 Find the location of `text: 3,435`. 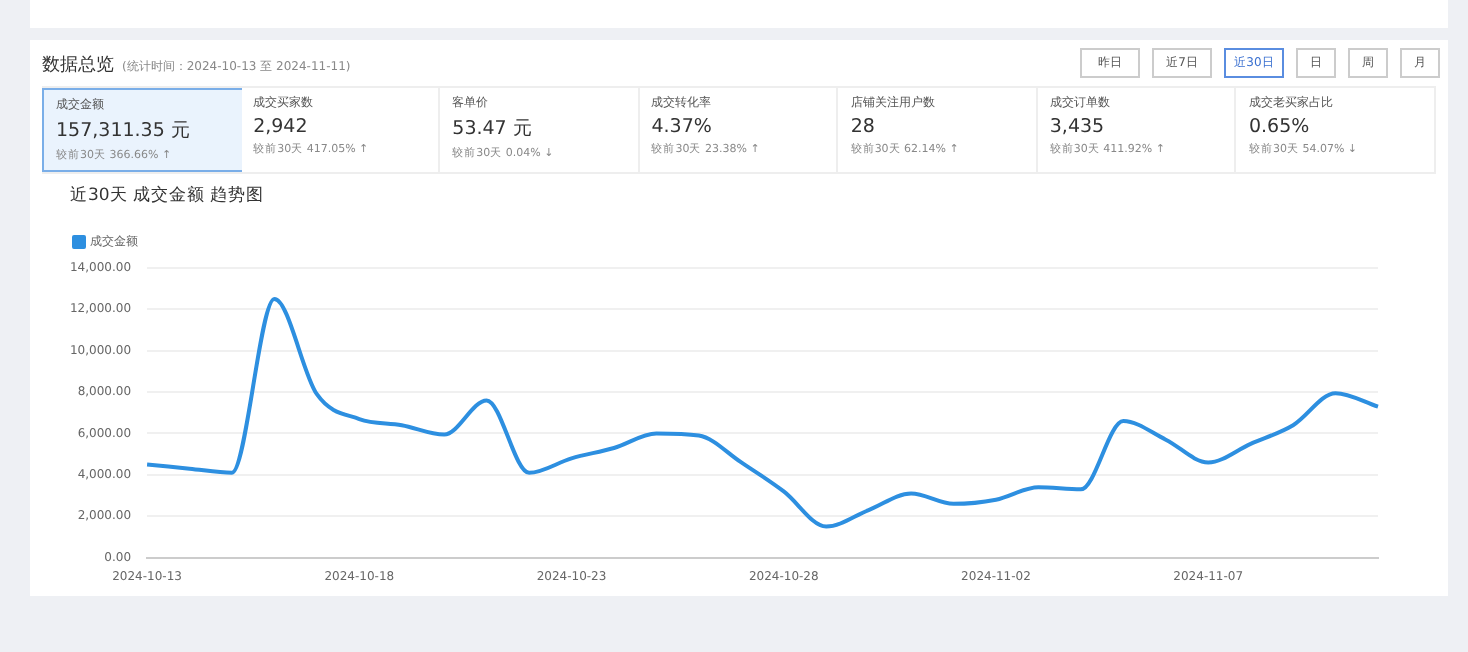

text: 3,435 is located at coordinates (1078, 127).